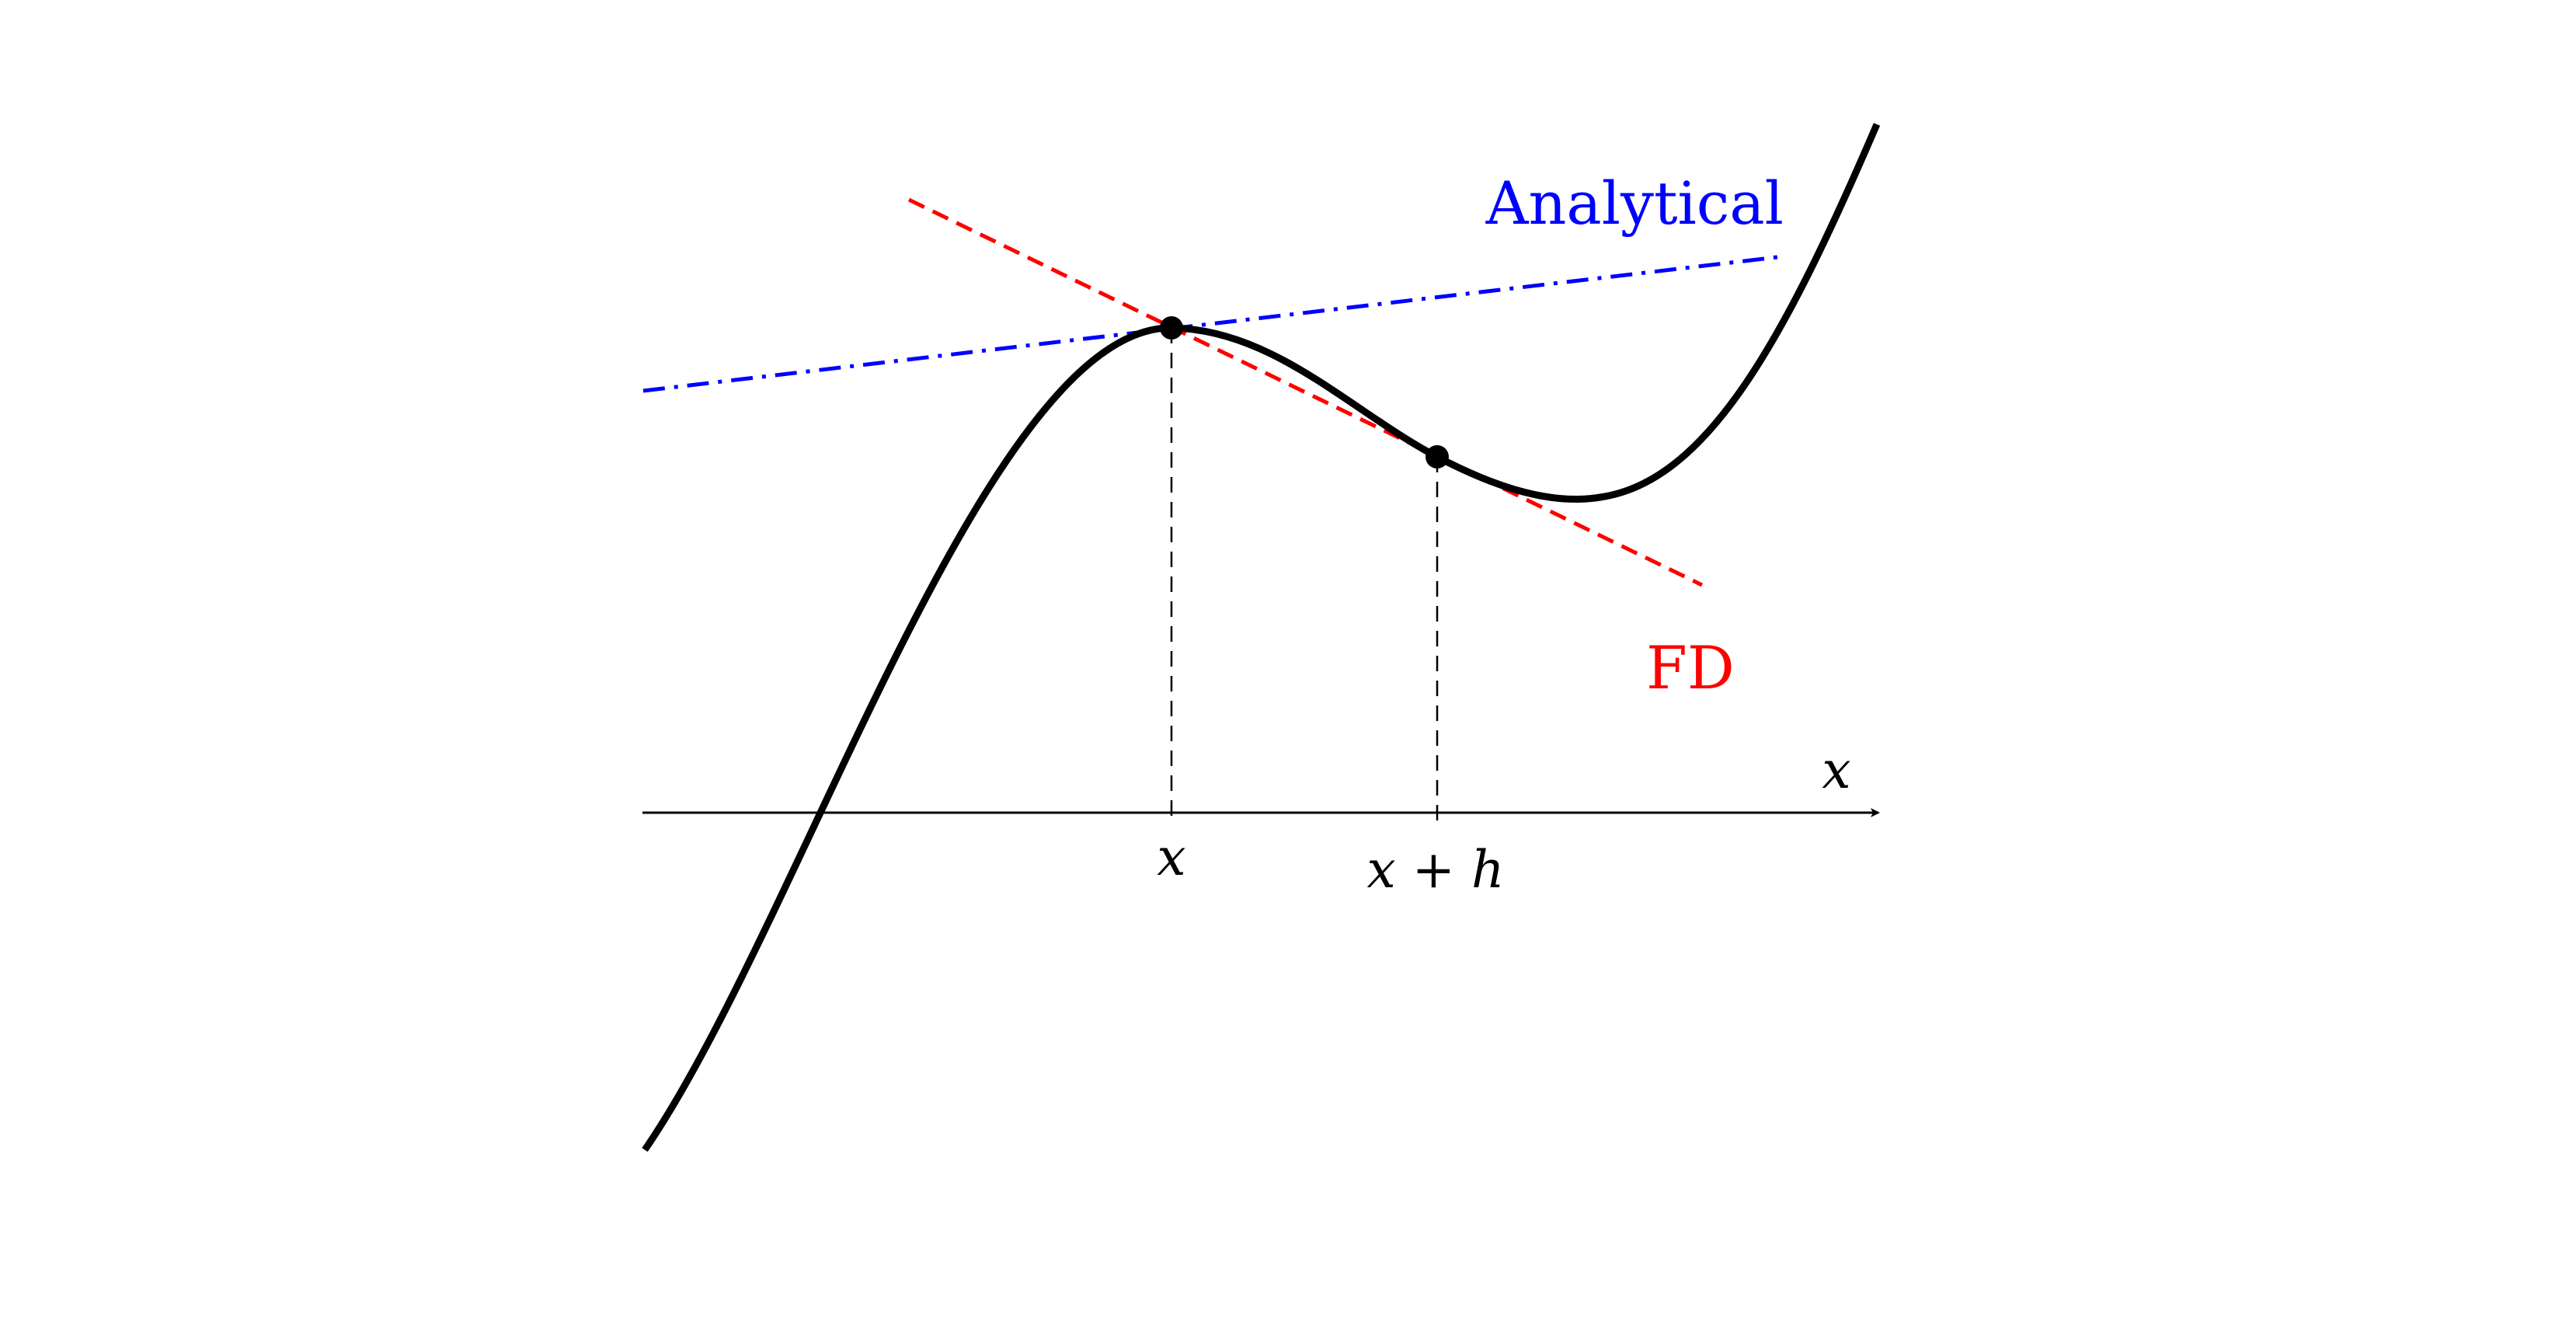  Describe the element at coordinates (1437, 456) in the screenshot. I see `point-at-x-plus-h` at that location.